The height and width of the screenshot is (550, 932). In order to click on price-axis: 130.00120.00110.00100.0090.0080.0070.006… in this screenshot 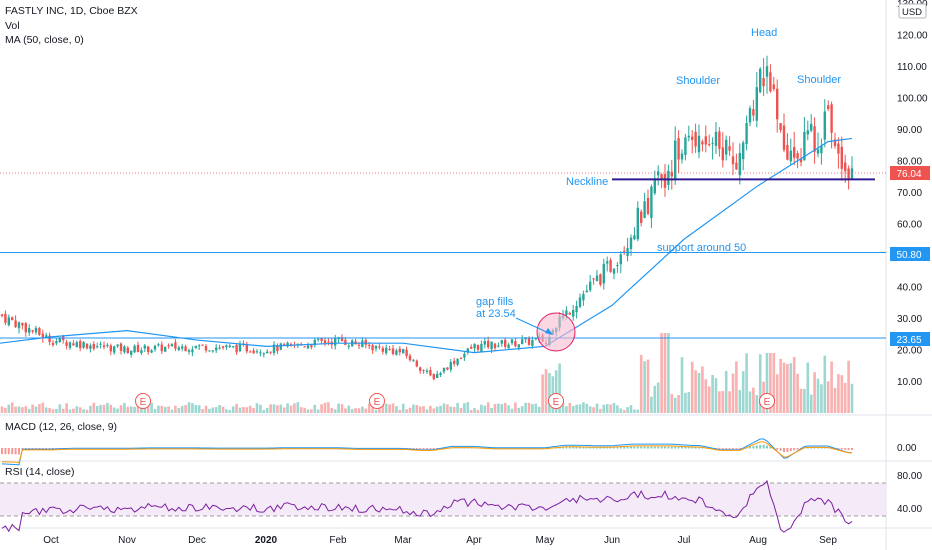, I will do `click(912, 194)`.